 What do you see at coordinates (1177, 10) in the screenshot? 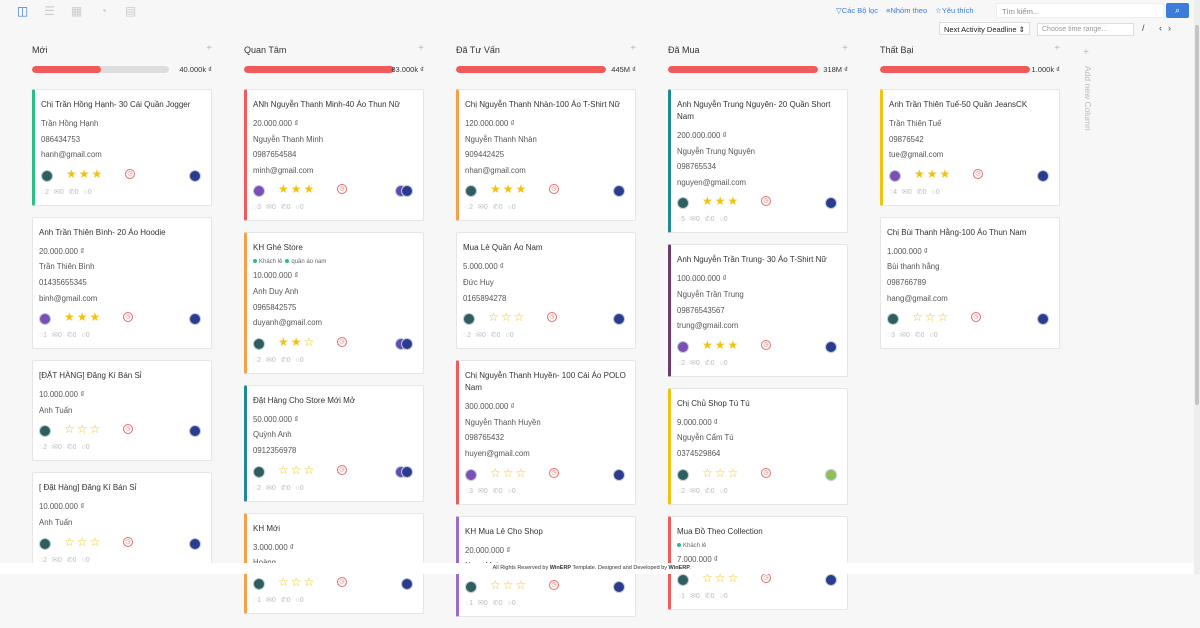
I see `search-button: ⌕` at bounding box center [1177, 10].